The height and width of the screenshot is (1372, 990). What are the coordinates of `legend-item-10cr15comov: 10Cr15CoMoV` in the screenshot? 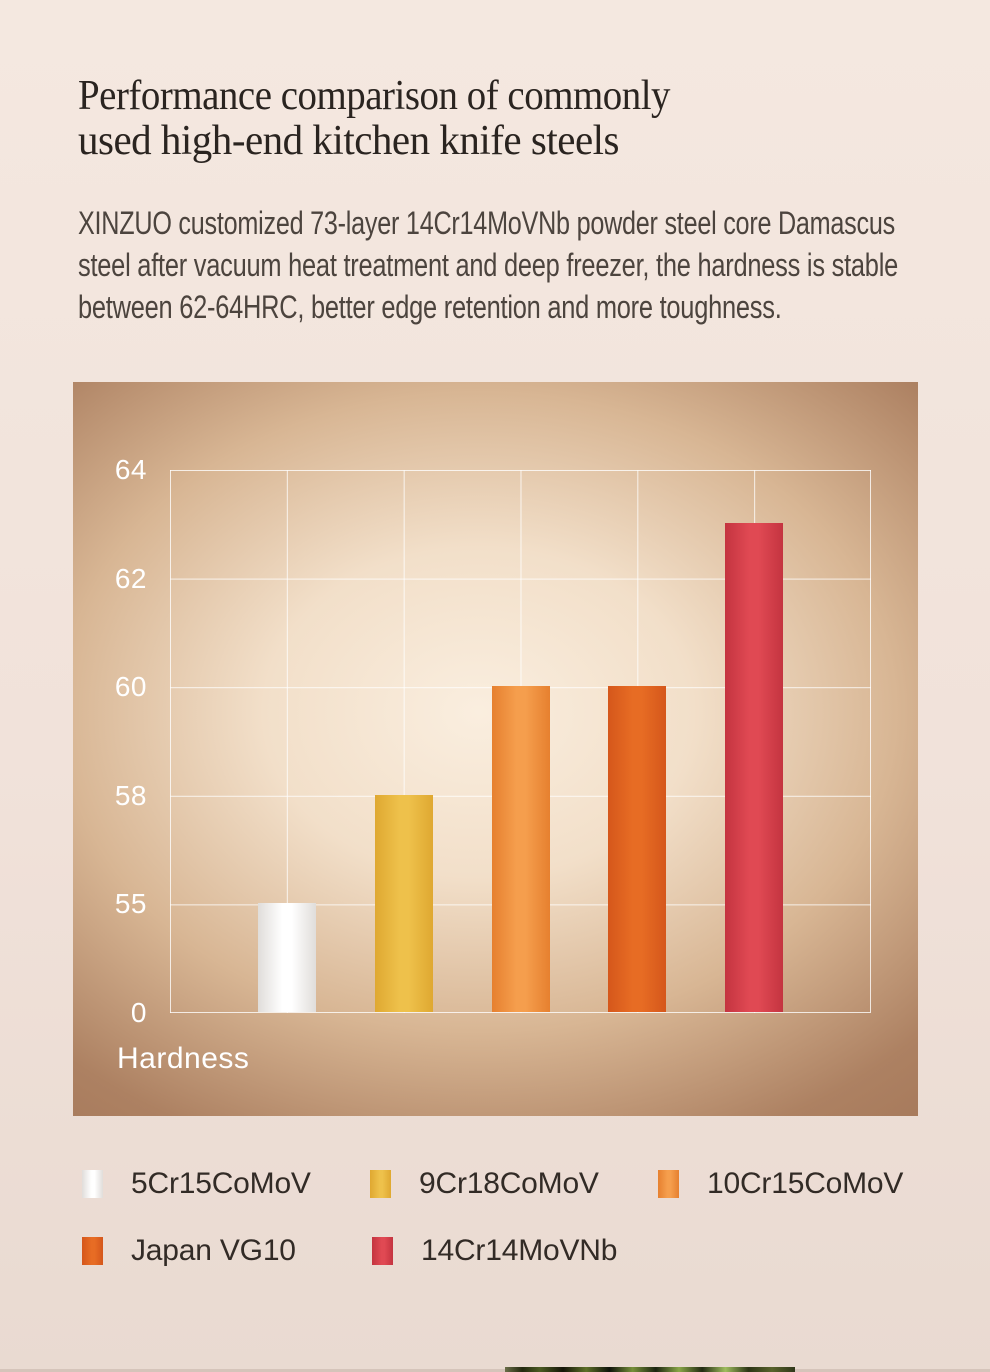 It's located at (781, 1183).